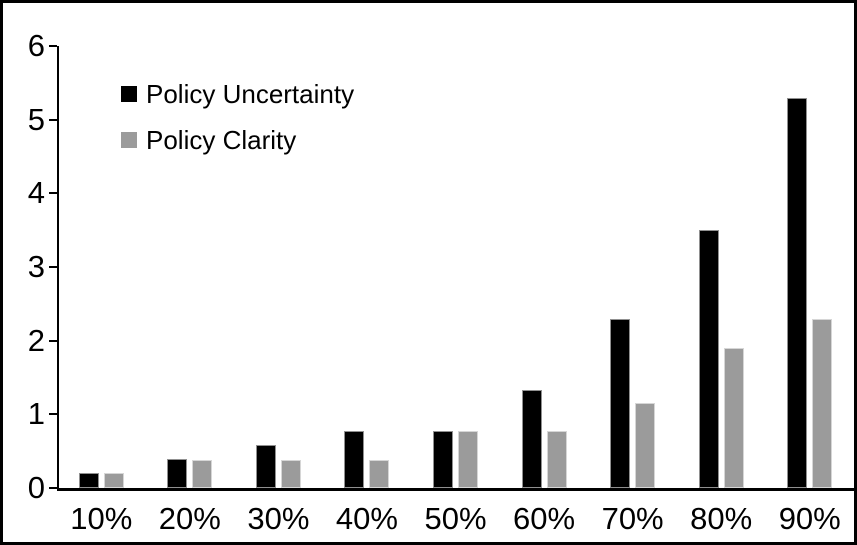 This screenshot has height=545, width=857. Describe the element at coordinates (221, 140) in the screenshot. I see `legend-label-policy-clarity: Policy Clarity` at that location.